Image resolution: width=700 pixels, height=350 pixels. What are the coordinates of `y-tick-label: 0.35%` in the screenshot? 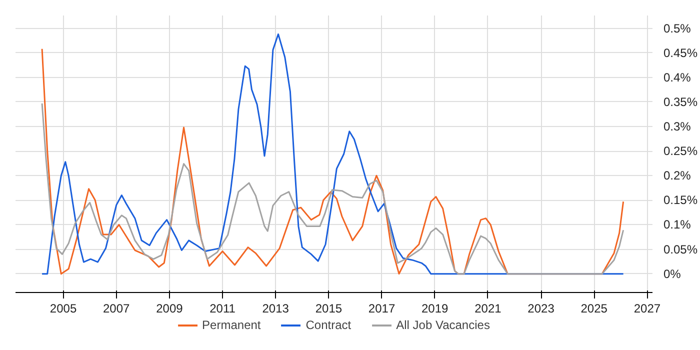 It's located at (681, 101).